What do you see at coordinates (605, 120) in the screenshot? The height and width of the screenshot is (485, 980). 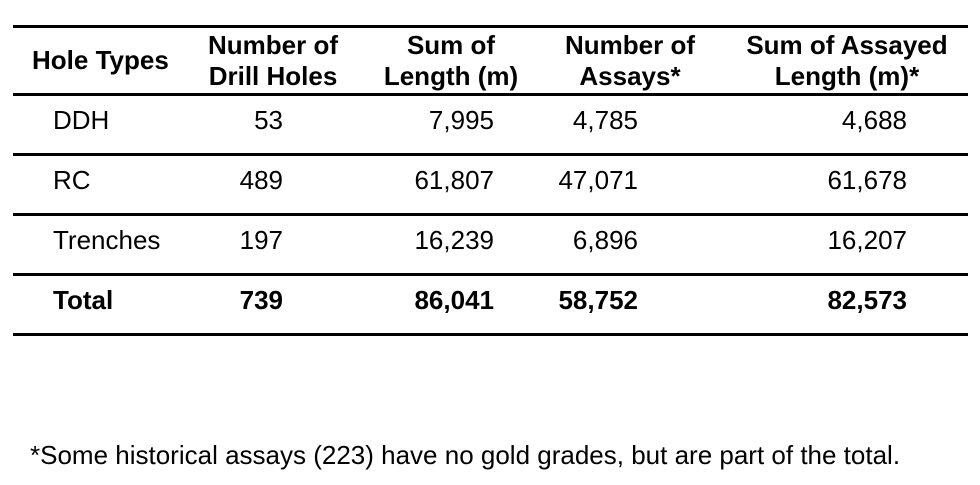 I see `cell-assays: 4,785` at bounding box center [605, 120].